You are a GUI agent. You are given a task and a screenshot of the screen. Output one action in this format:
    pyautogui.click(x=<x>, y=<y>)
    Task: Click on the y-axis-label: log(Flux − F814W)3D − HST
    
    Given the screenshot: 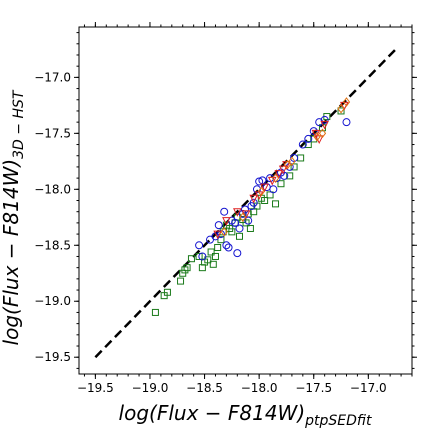 What is the action you would take?
    pyautogui.click(x=13, y=217)
    